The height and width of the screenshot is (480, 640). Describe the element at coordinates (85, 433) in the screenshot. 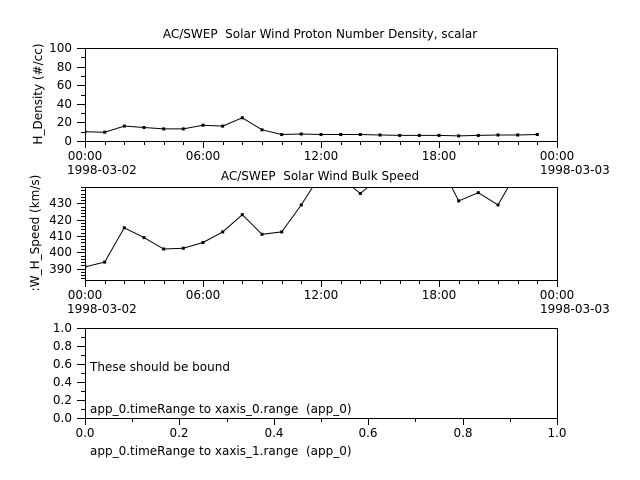

I see `plot2-xtick-label: 0.0` at that location.